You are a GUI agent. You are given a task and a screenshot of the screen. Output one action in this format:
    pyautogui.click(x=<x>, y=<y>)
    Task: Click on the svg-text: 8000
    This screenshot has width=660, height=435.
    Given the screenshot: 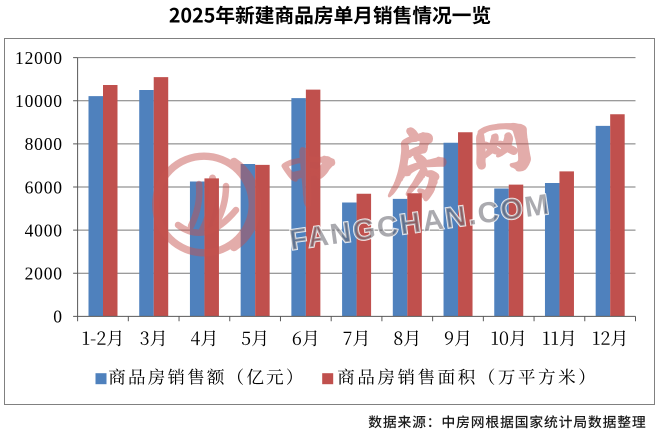 What is the action you would take?
    pyautogui.click(x=44, y=144)
    